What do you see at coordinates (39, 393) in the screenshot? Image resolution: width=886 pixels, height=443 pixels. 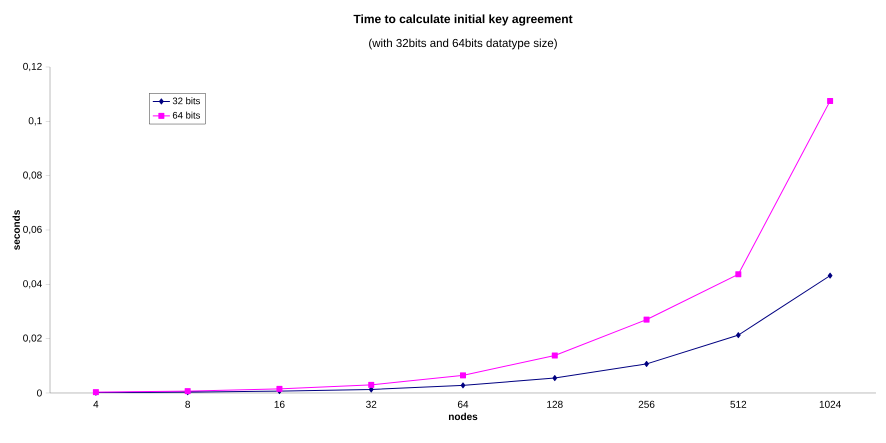 I see `y-tick-label: 0` at bounding box center [39, 393].